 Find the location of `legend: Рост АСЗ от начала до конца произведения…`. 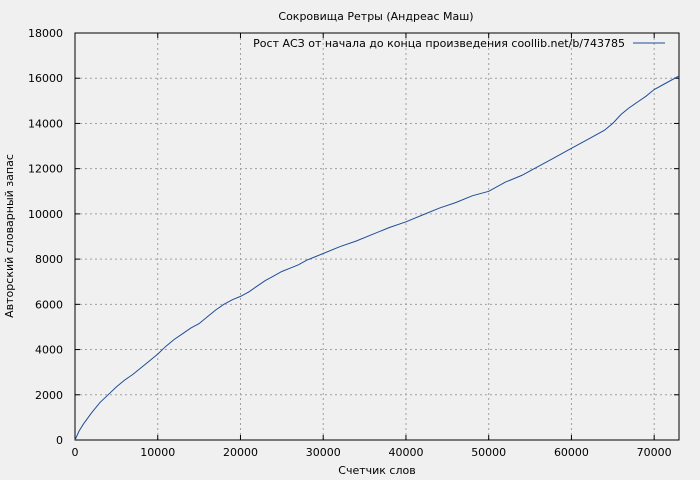

legend: Рост АСЗ от начала до конца произведения… is located at coordinates (459, 43).